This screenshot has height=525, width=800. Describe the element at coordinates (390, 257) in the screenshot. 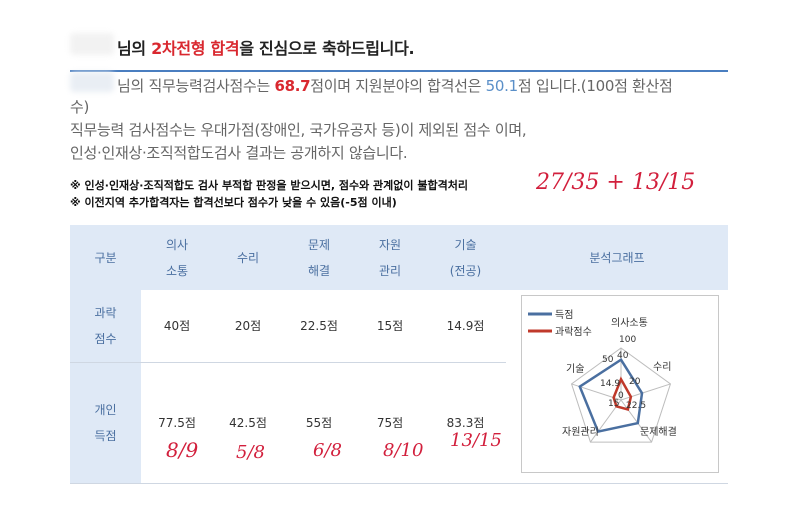

I see `table-header: 자원 관리` at that location.